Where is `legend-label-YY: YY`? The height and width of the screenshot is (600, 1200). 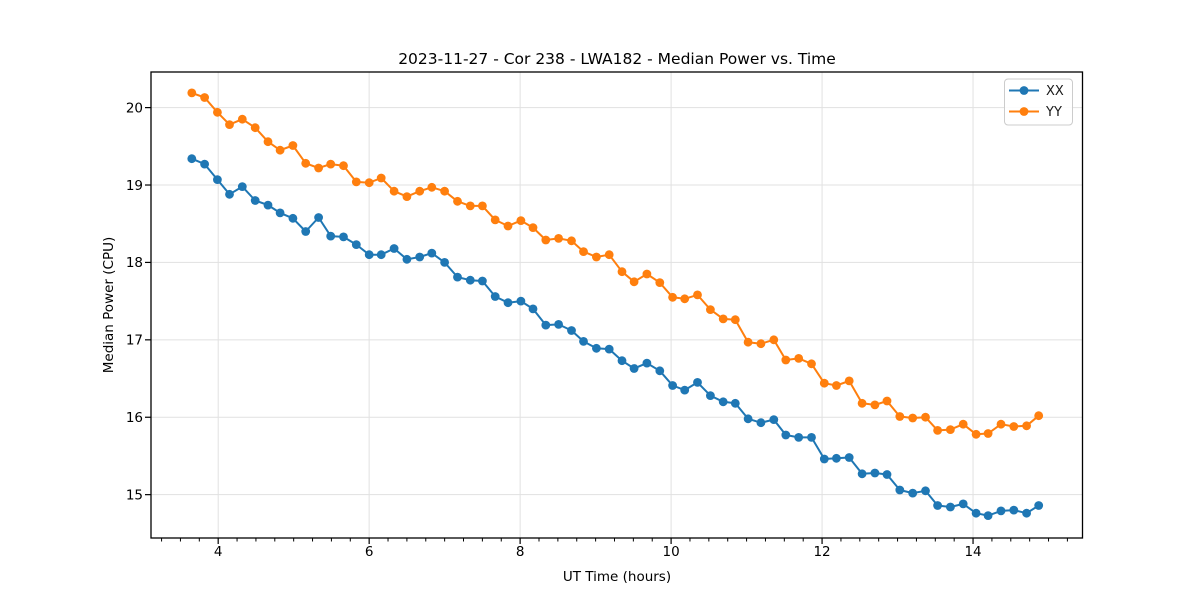 legend-label-YY: YY is located at coordinates (1053, 112).